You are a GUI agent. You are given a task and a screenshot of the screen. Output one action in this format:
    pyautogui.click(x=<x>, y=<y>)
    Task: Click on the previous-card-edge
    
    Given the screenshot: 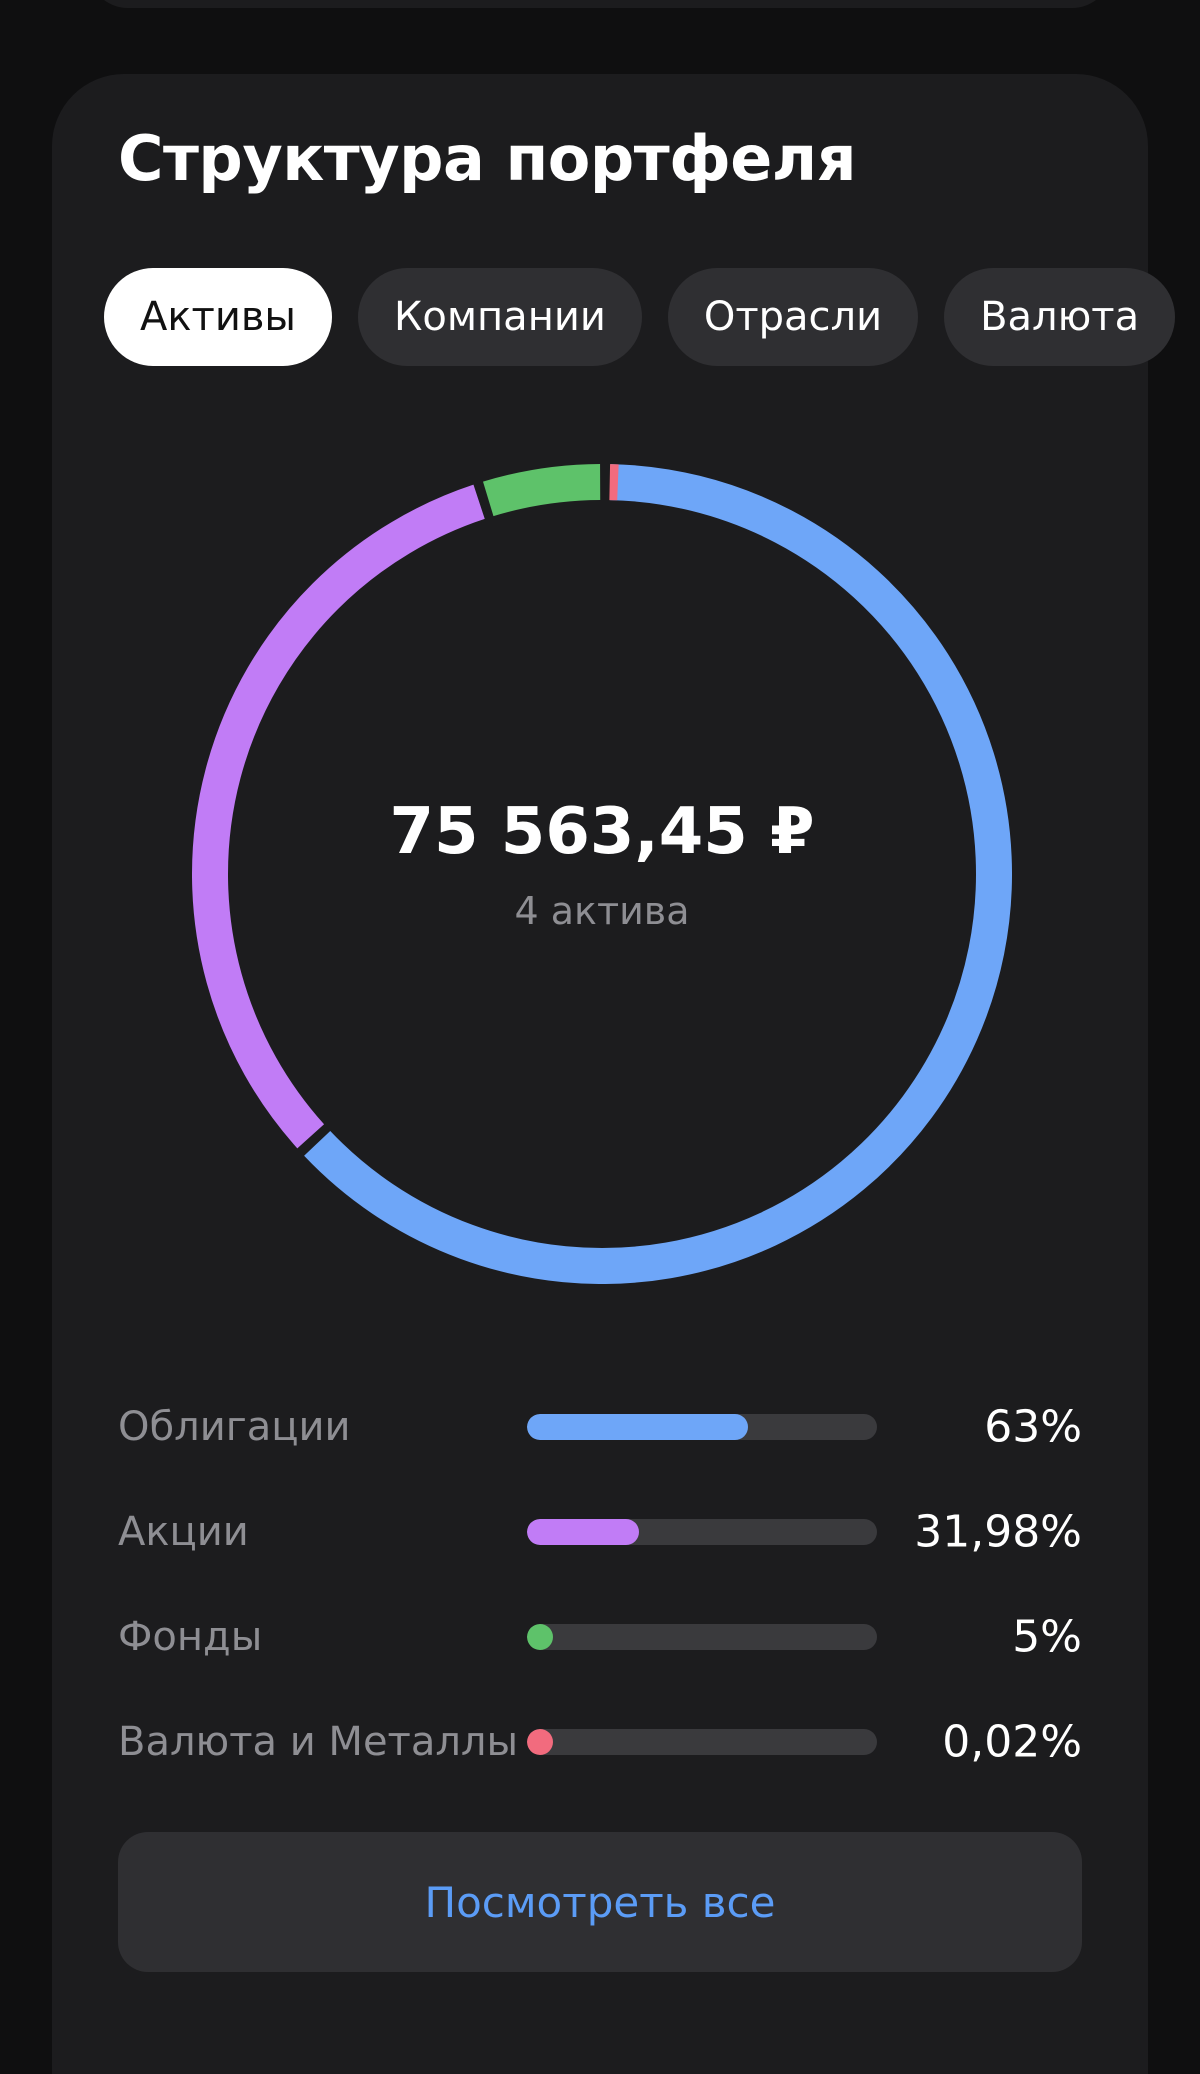 What is the action you would take?
    pyautogui.click(x=600, y=4)
    